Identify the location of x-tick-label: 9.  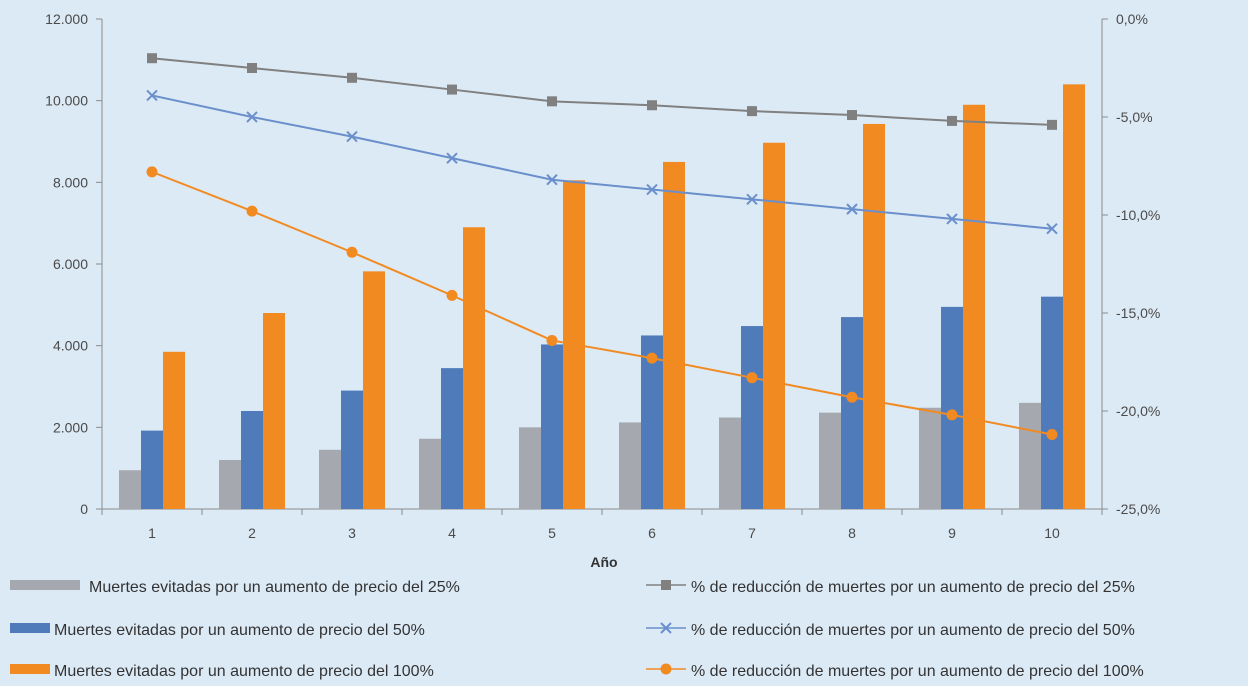
(952, 533).